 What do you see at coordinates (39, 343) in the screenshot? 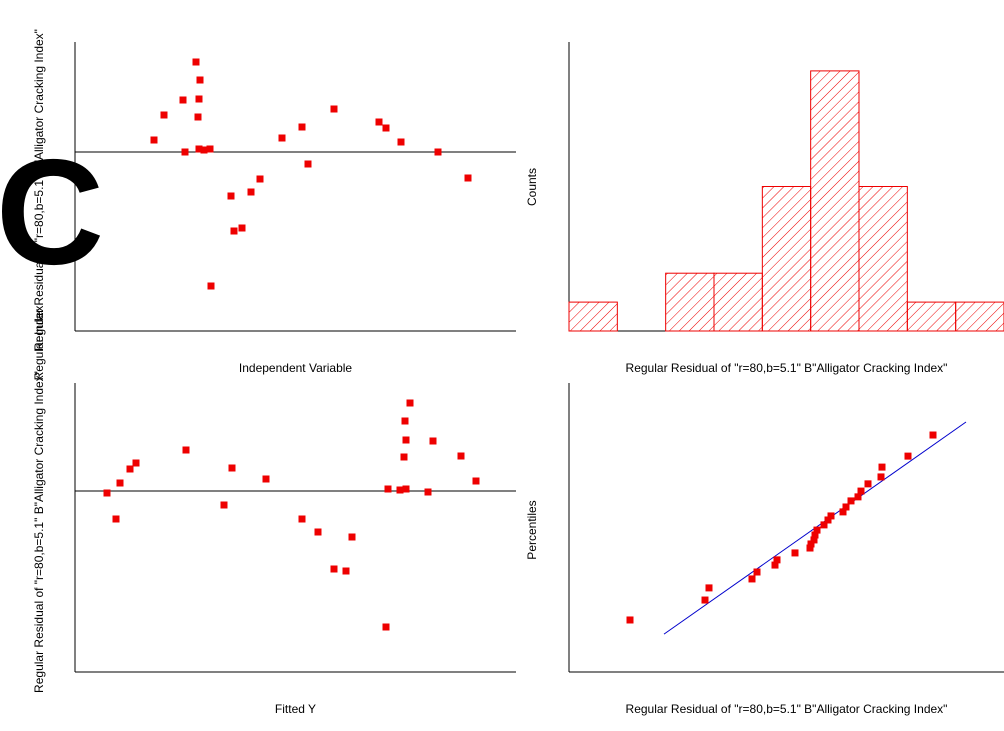
I see `y-axis-label-overlap: Regular Index` at bounding box center [39, 343].